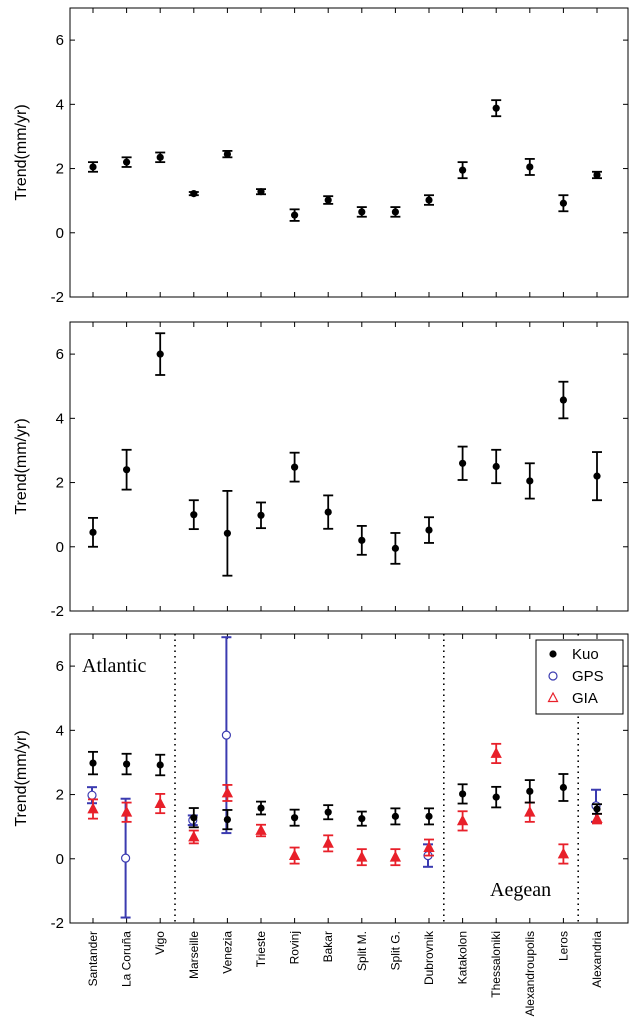 The width and height of the screenshot is (632, 1019). I want to click on x-tick-label: Alexandroupolis, so click(530, 973).